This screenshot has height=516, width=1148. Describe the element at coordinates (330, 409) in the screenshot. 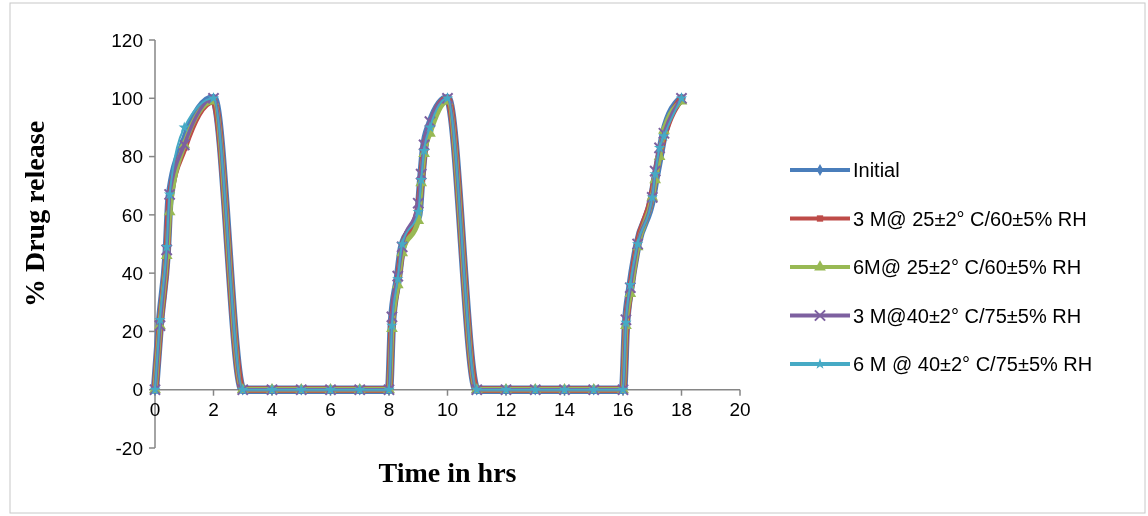

I see `x-tick-label: 6` at that location.